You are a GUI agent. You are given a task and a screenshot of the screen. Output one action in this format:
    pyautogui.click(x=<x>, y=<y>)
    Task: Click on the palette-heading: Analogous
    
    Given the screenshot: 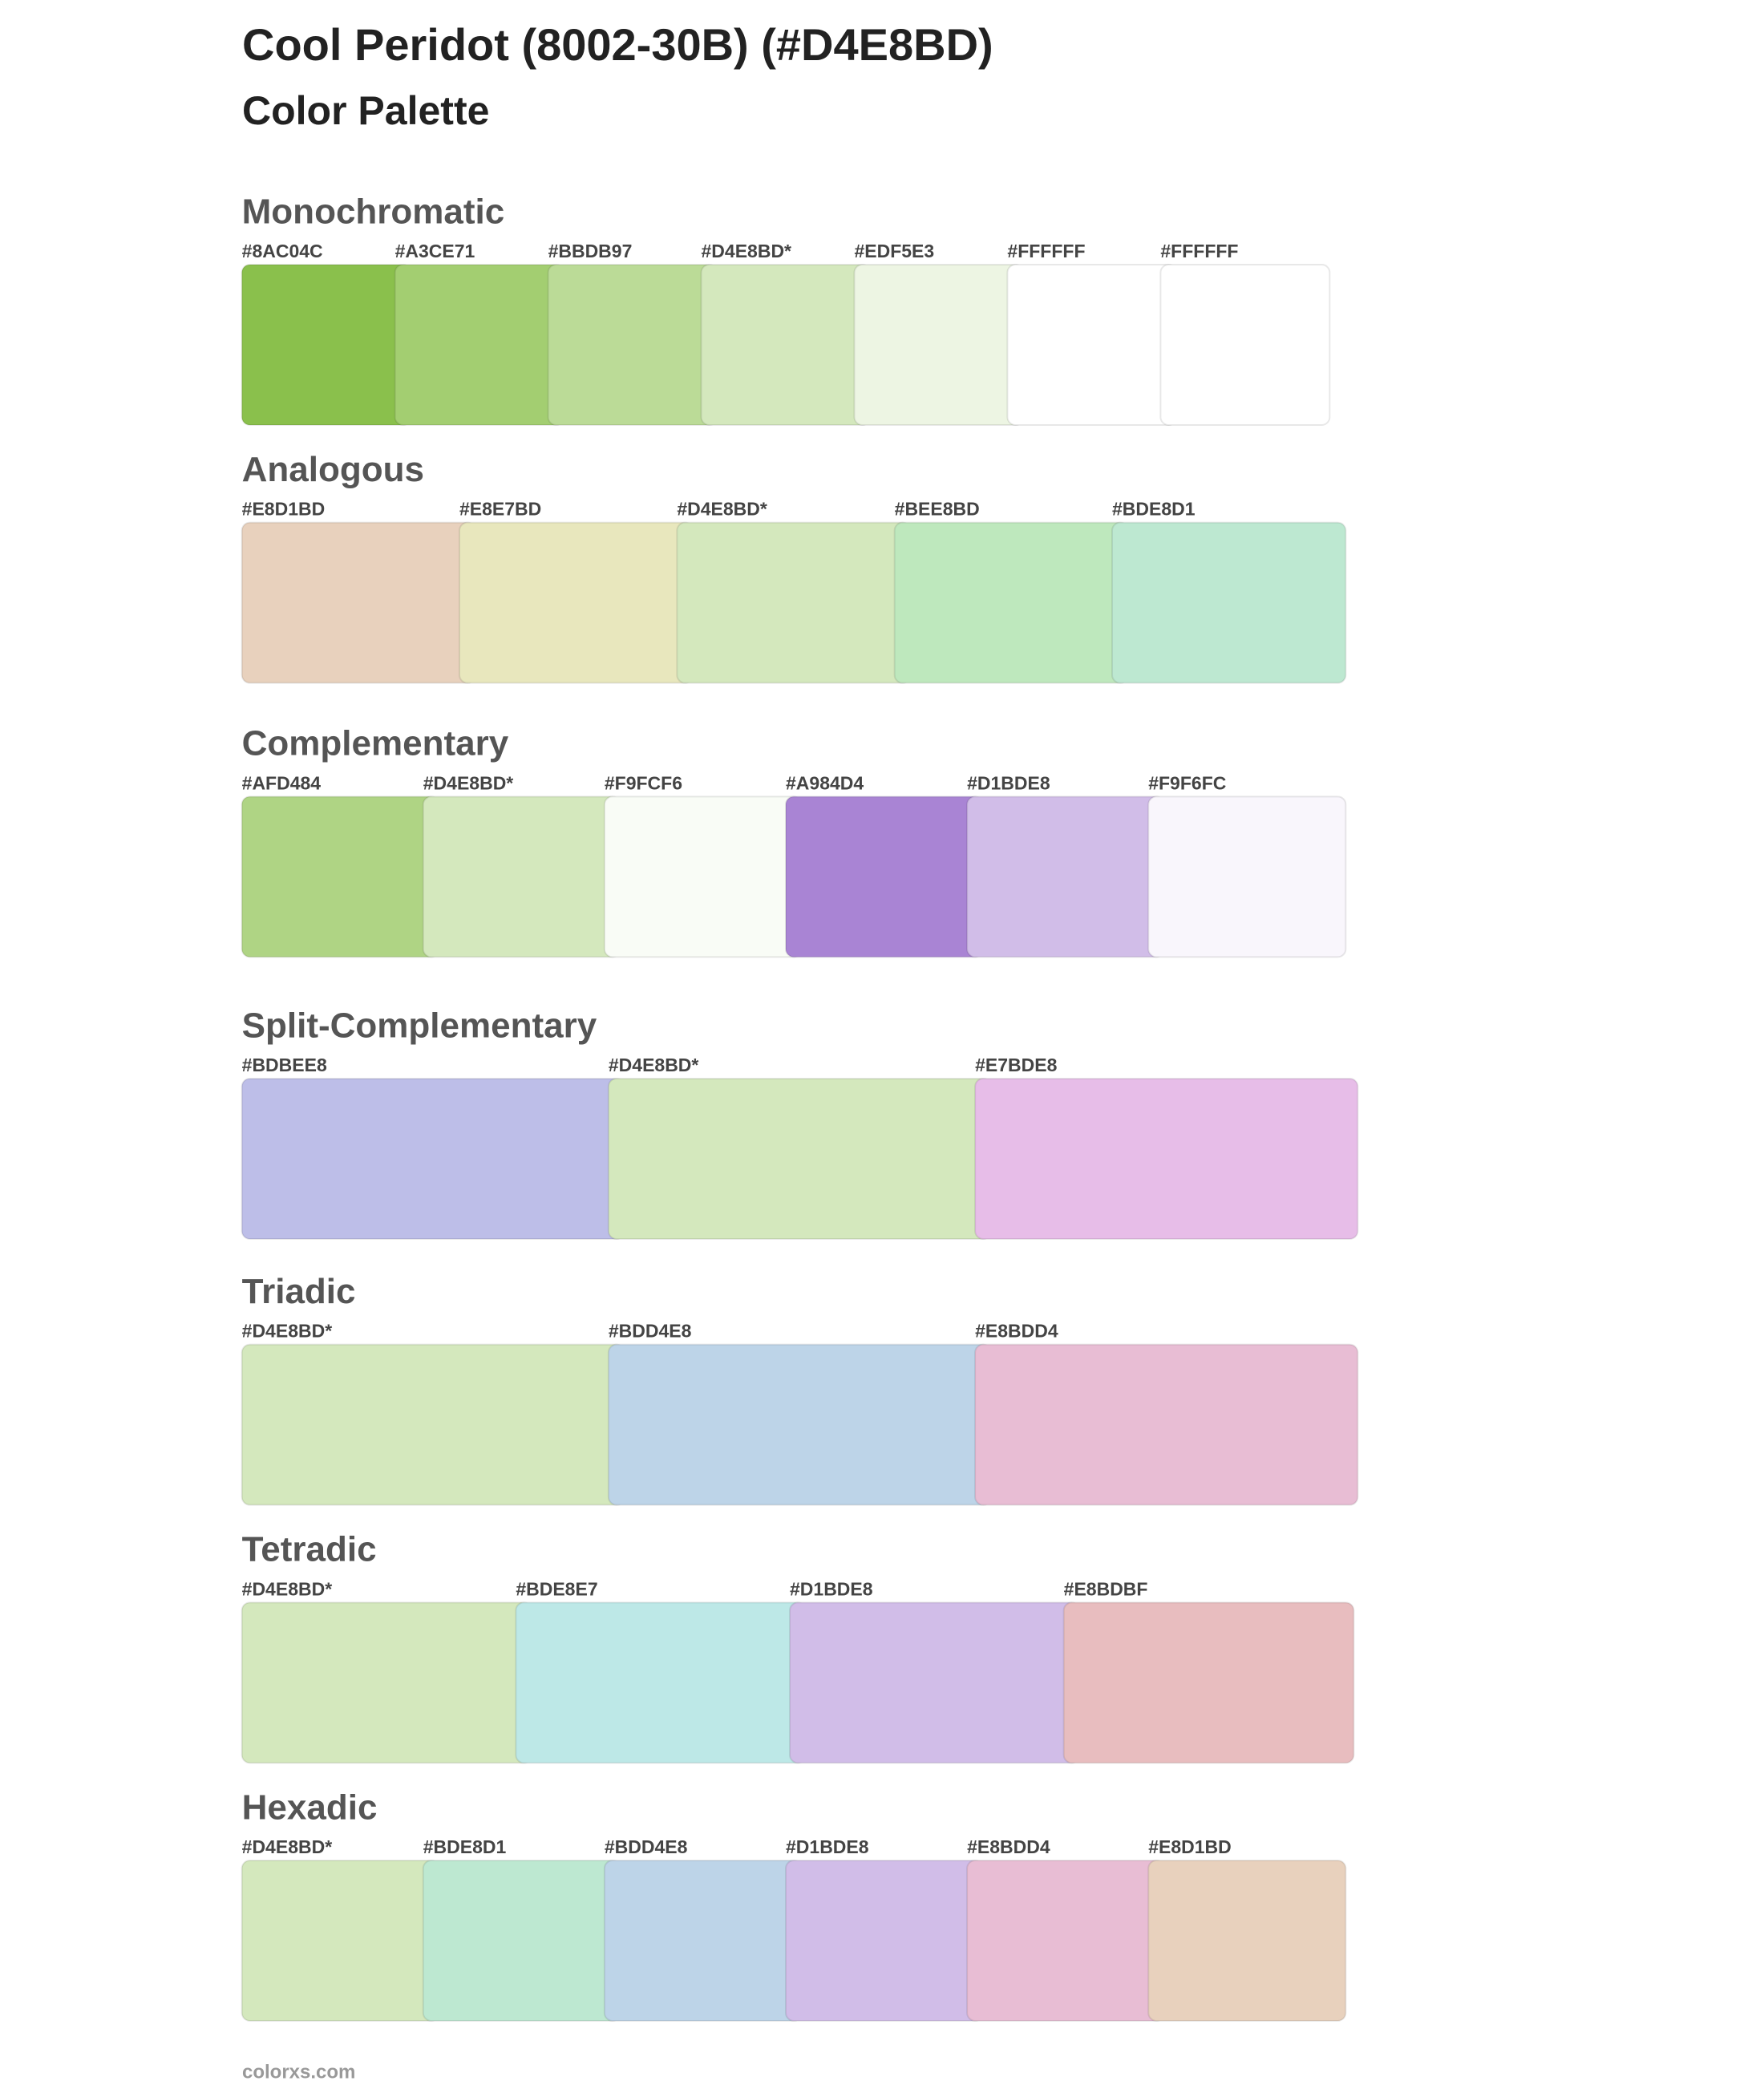 What is the action you would take?
    pyautogui.click(x=333, y=470)
    